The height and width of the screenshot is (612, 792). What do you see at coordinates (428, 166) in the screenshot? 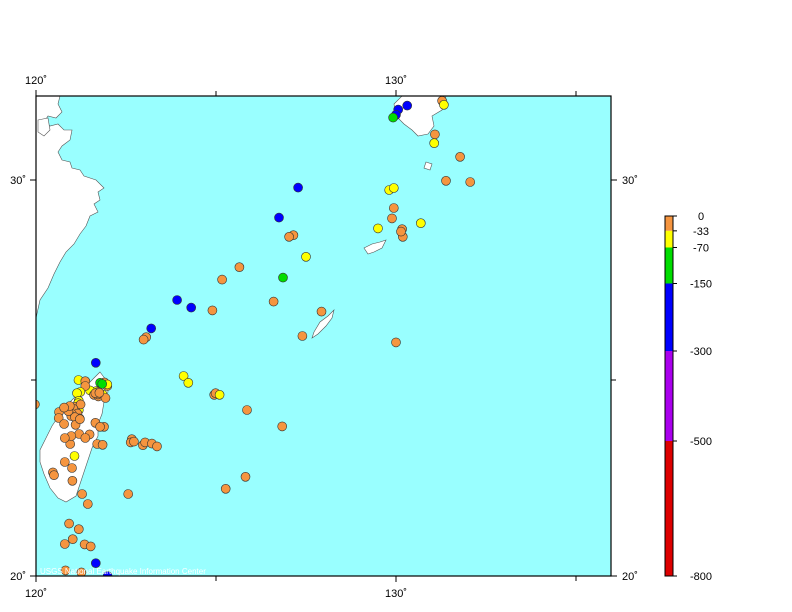
I see `tanegashima-island` at bounding box center [428, 166].